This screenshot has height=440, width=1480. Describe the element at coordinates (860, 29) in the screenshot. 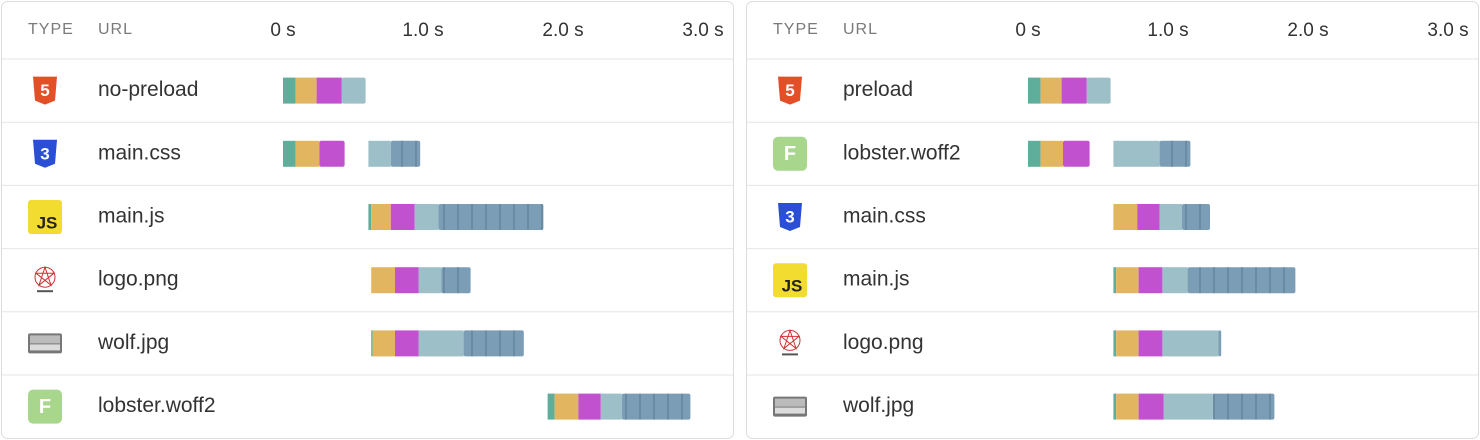

I see `column-header: URL` at that location.